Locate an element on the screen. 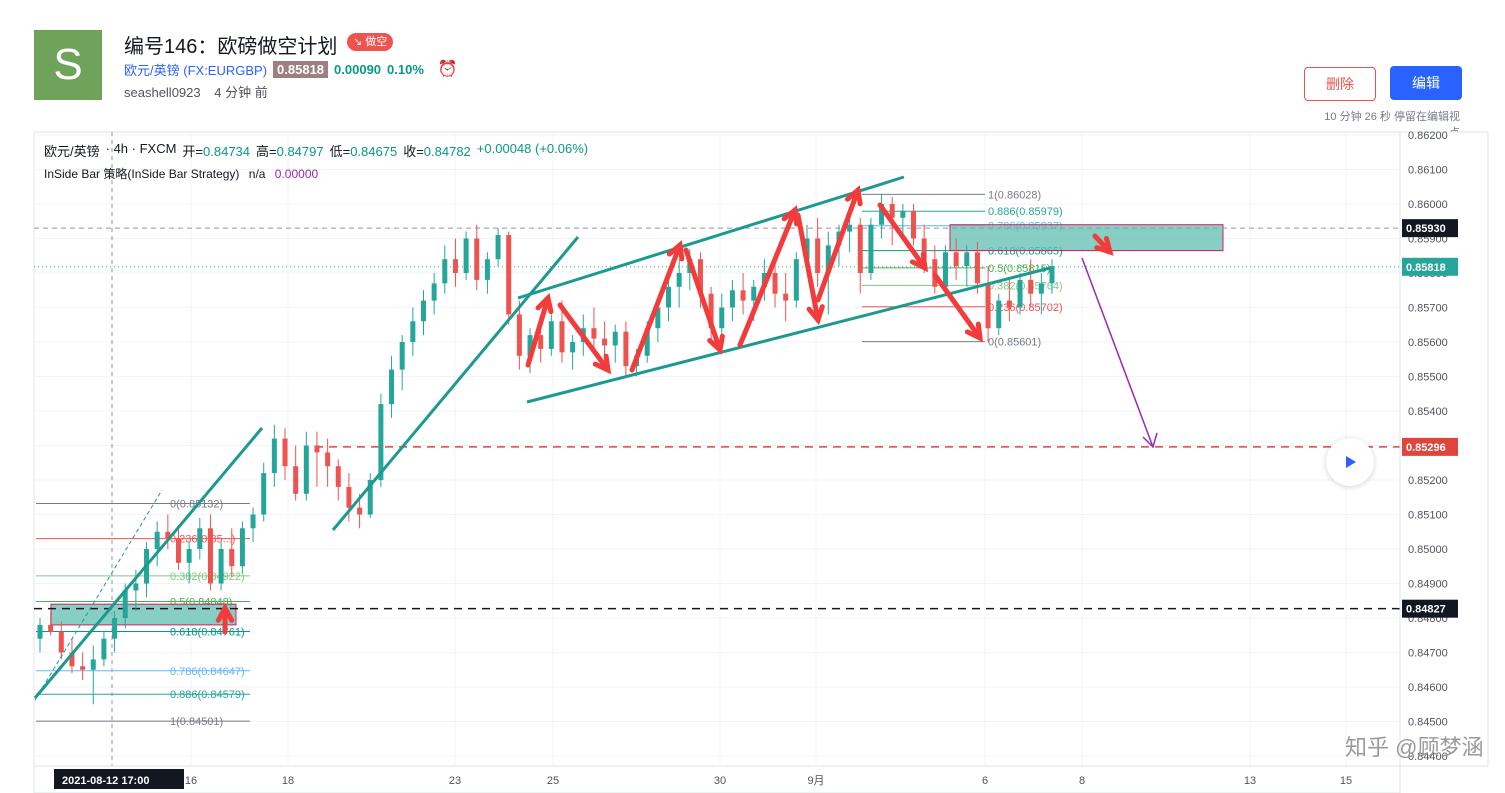 This screenshot has height=793, width=1505. price-tick-label: 0.85400 is located at coordinates (1428, 412).